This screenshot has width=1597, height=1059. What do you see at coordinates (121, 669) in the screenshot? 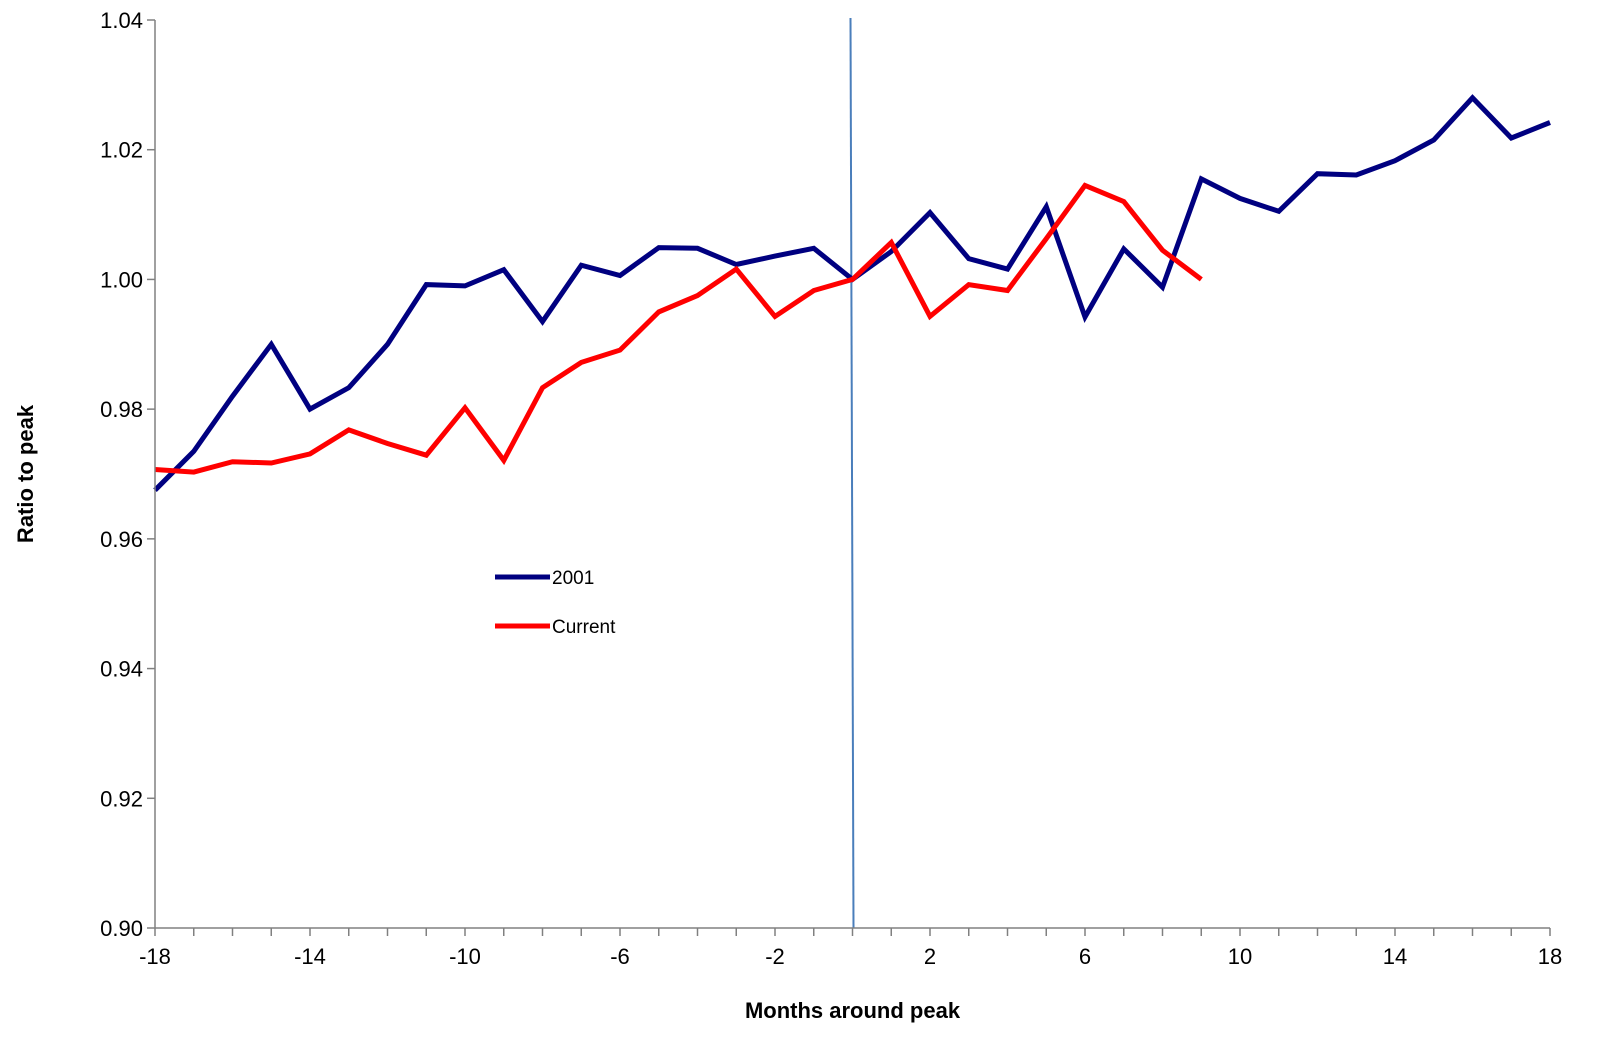
I see `y-tick-label: 0.94` at bounding box center [121, 669].